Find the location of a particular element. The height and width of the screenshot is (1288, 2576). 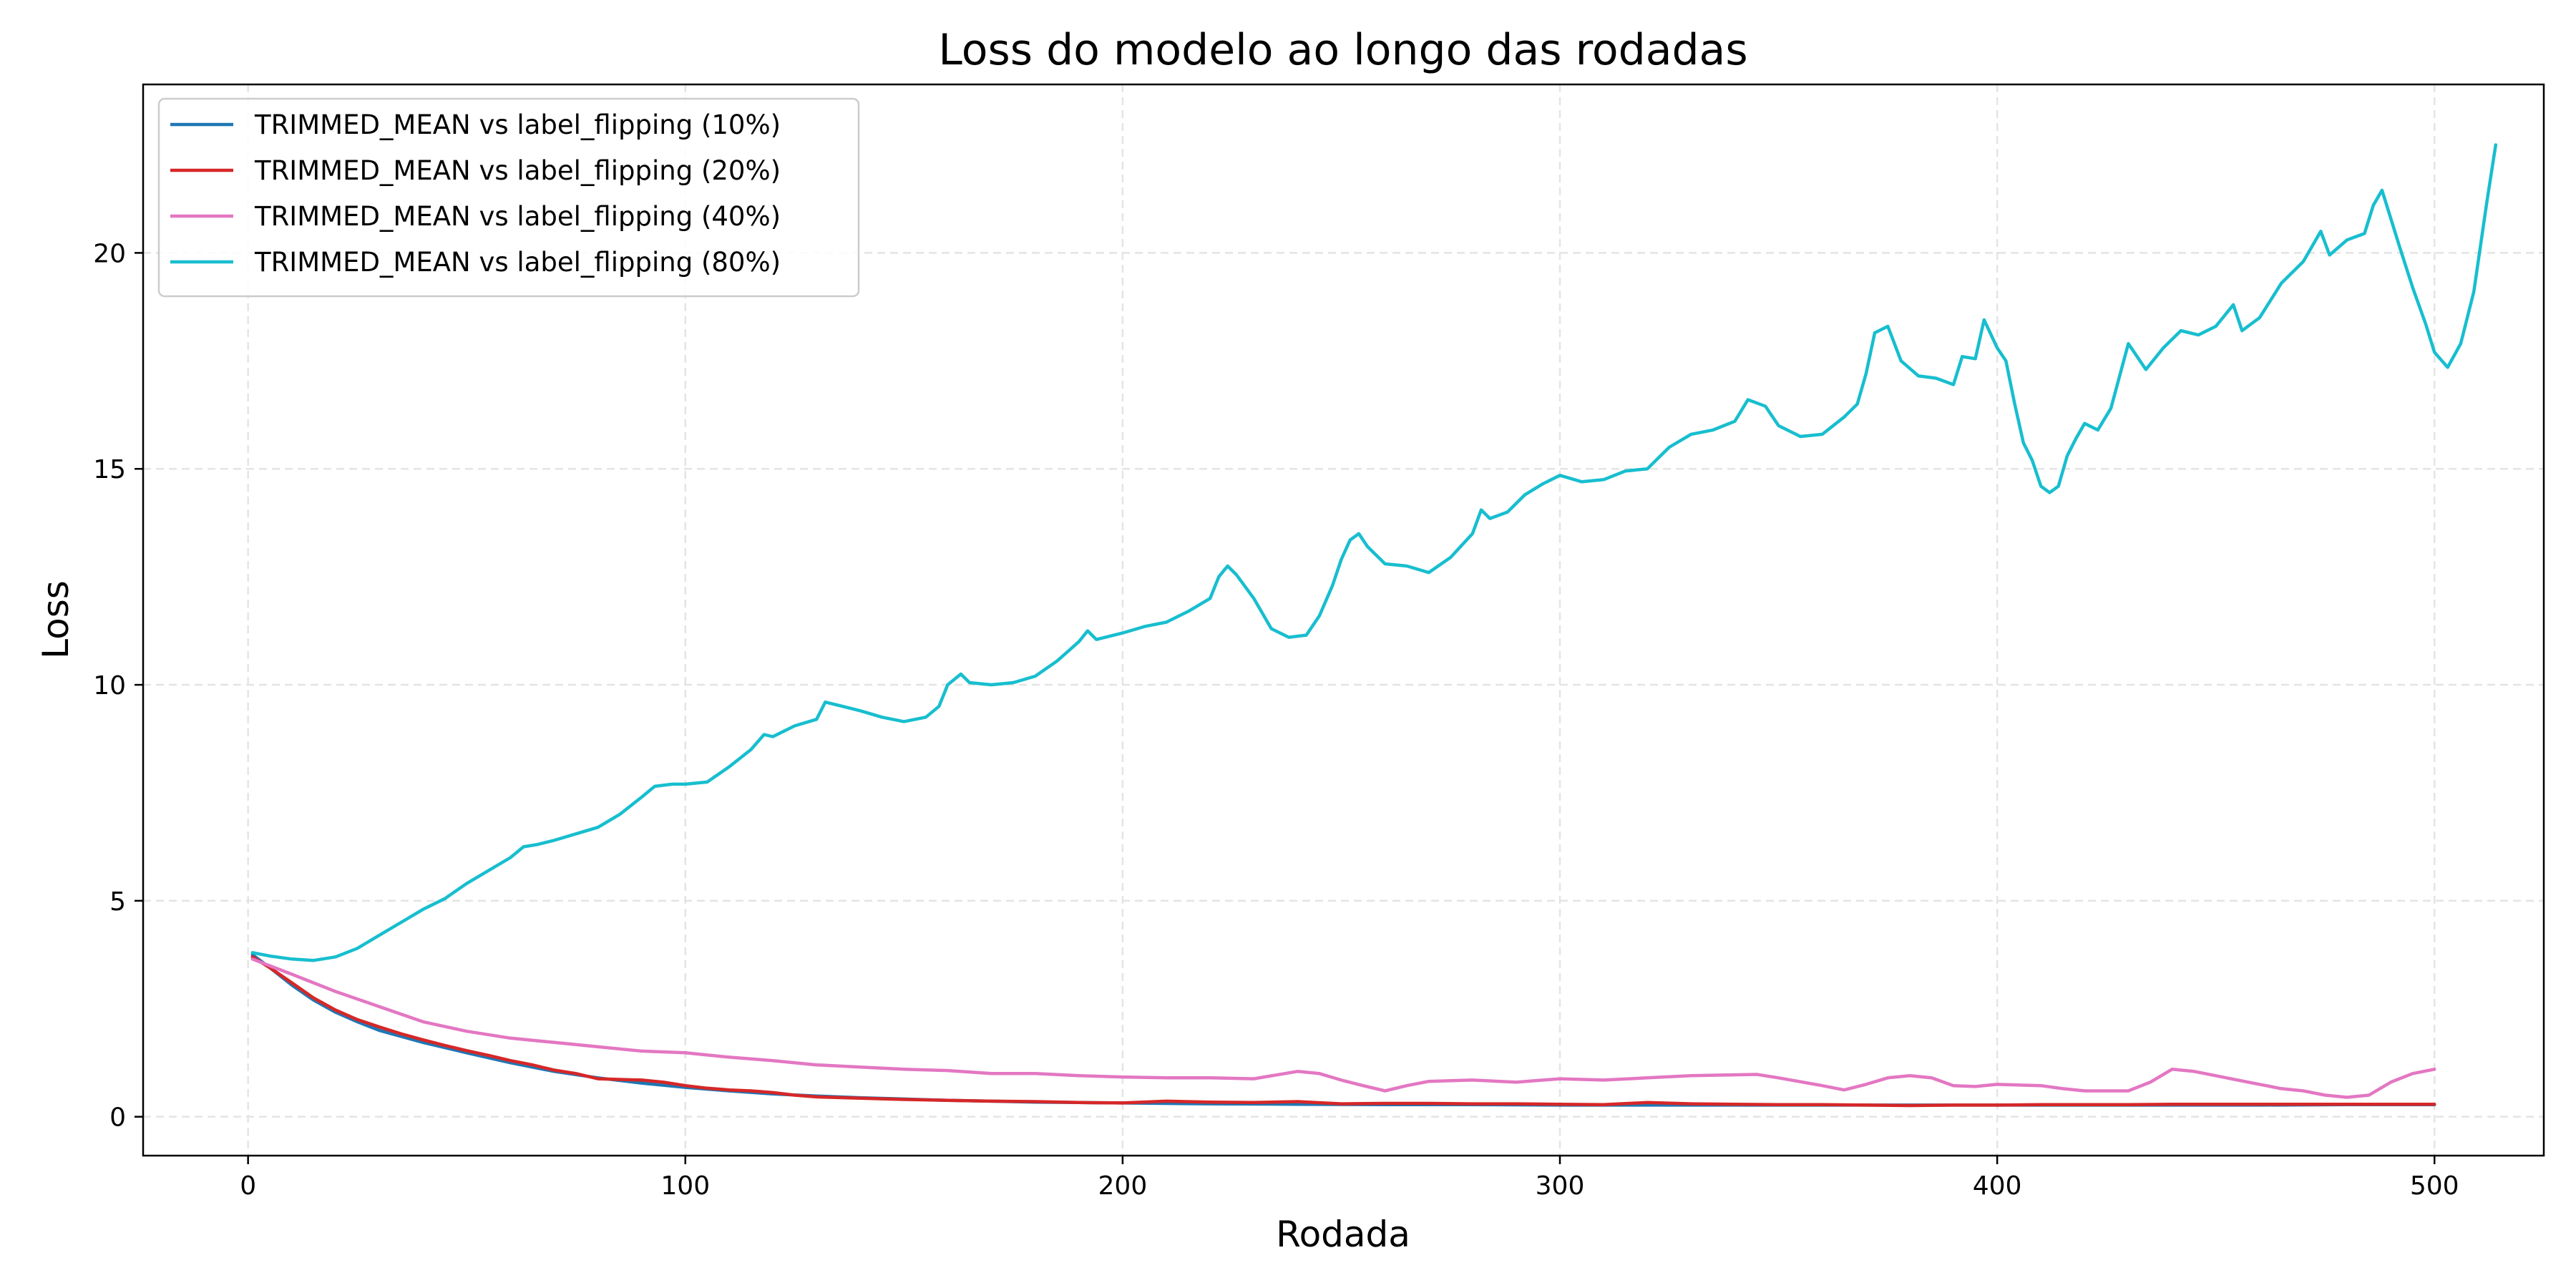

legend-label: TRIMMED_MEAN vs label_flipping (80%) is located at coordinates (517, 262).